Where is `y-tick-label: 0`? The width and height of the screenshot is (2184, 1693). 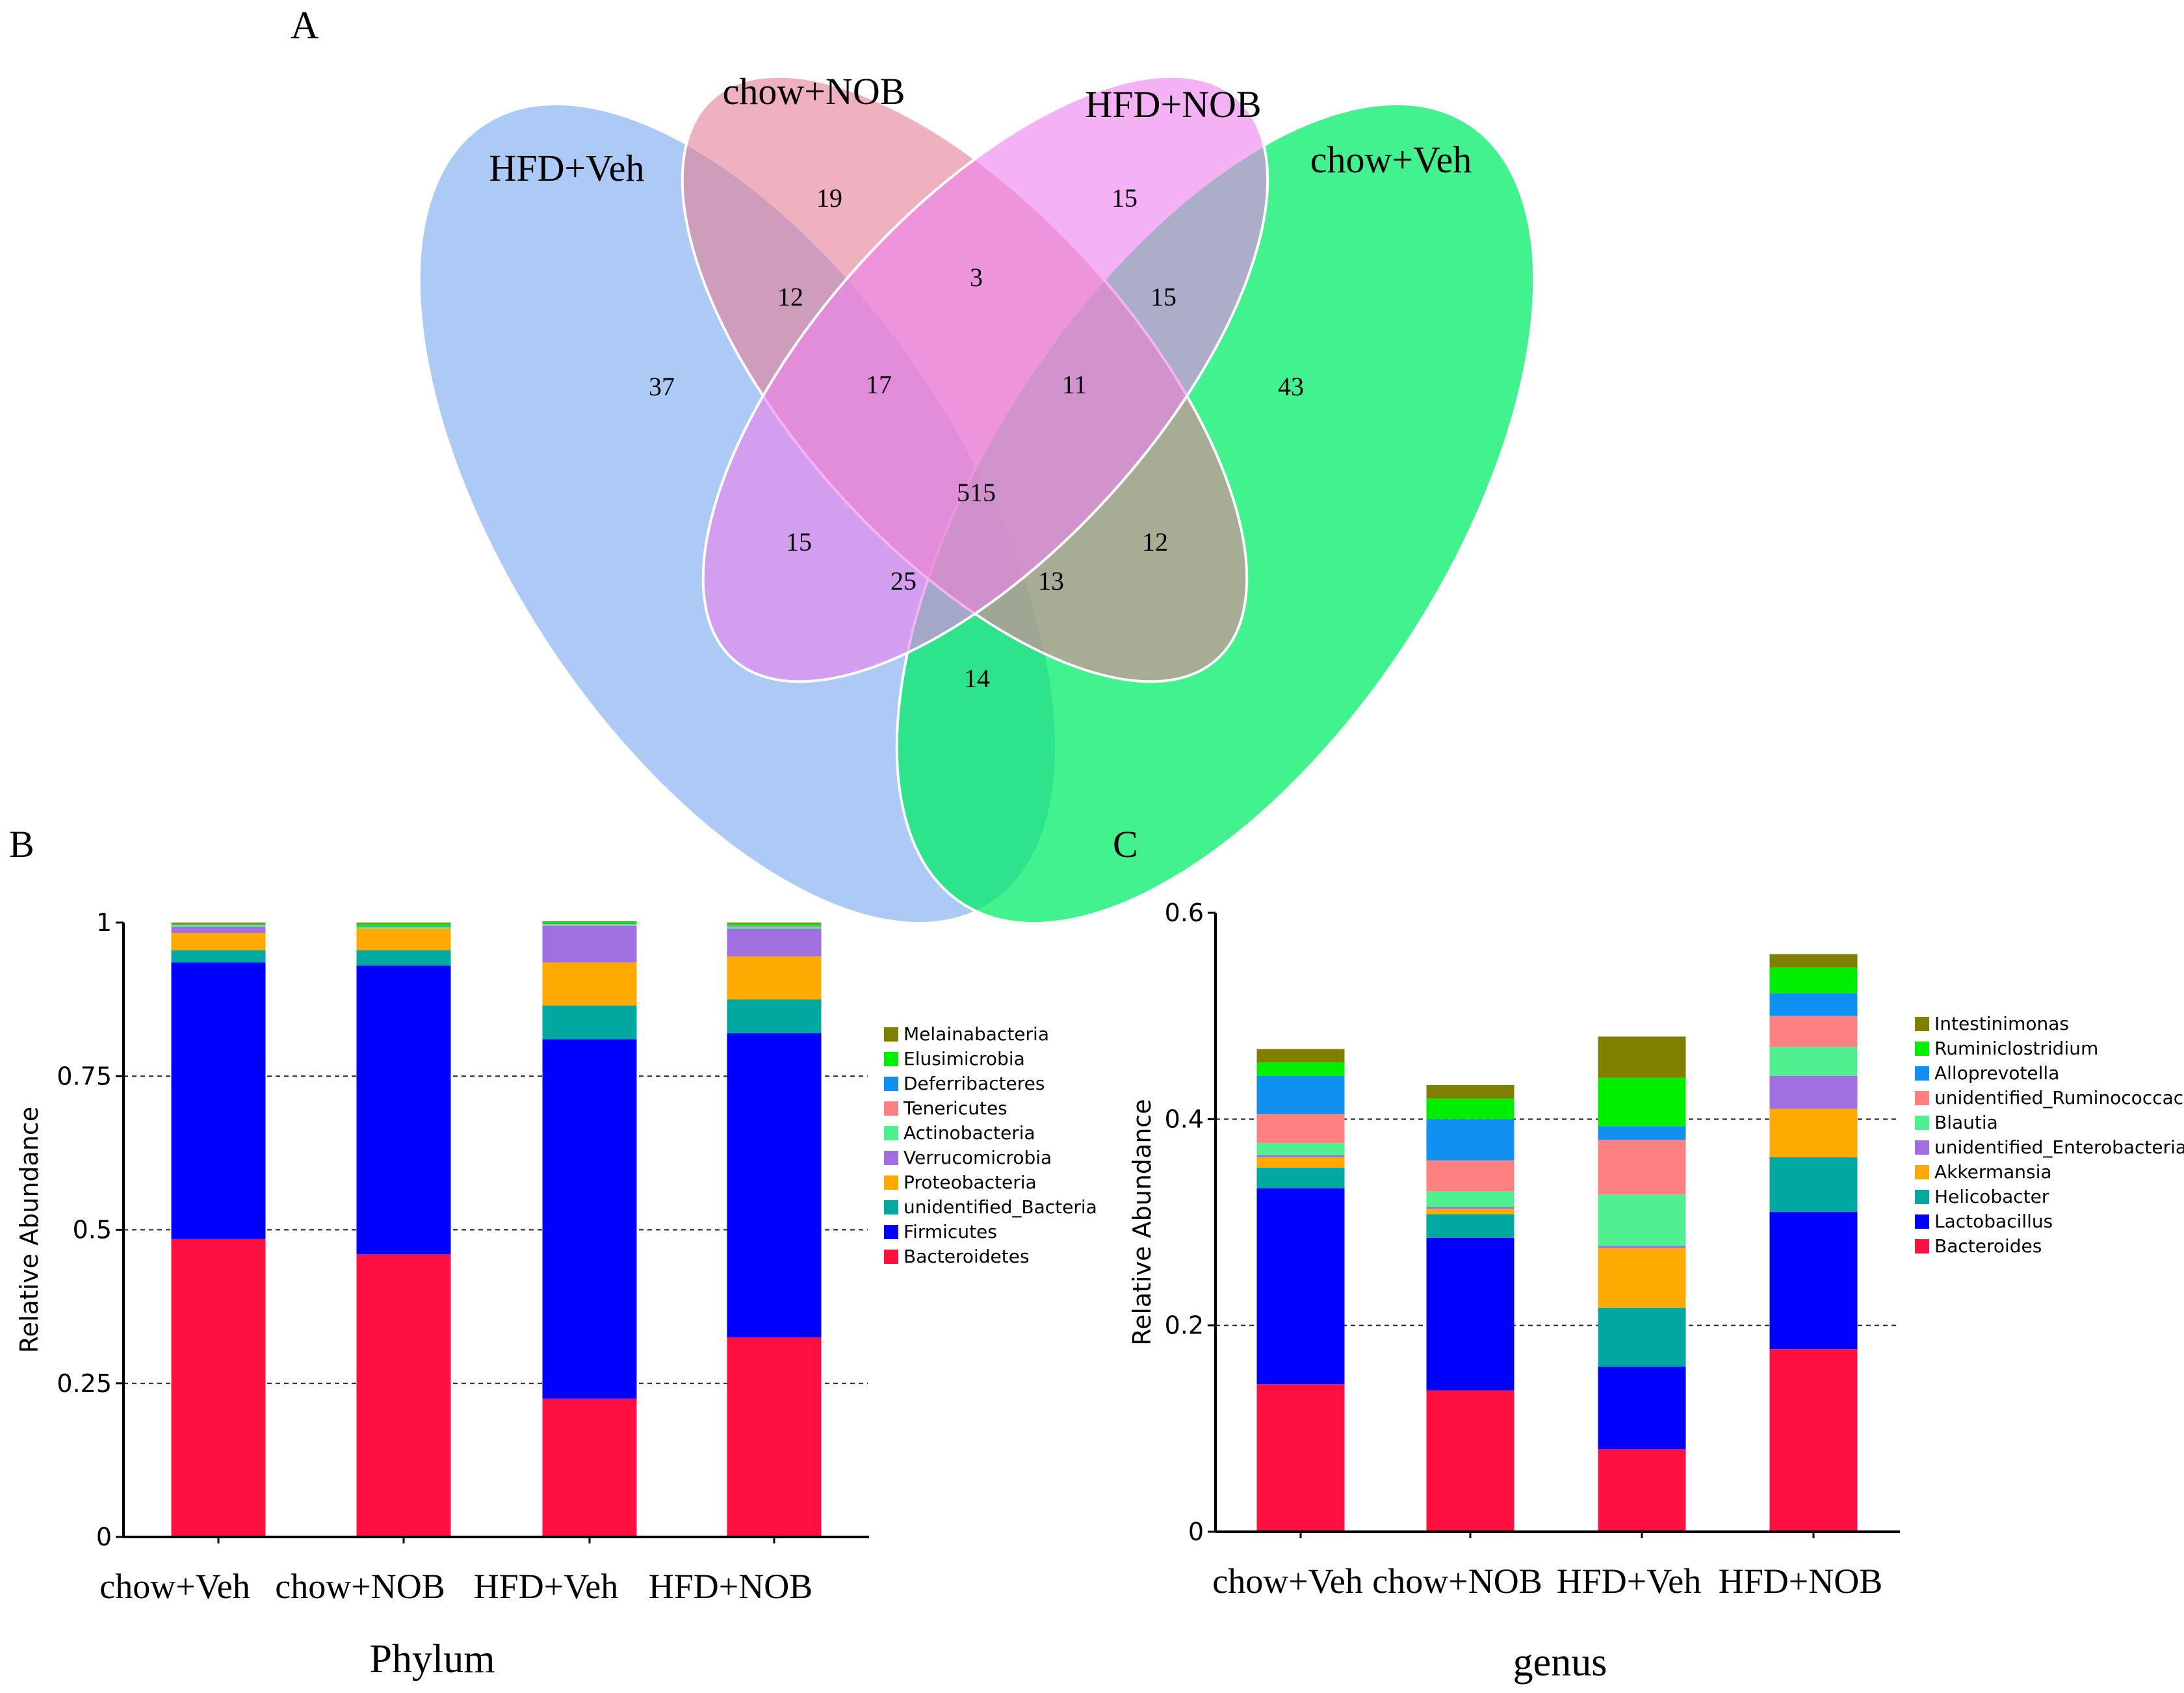 y-tick-label: 0 is located at coordinates (104, 1537).